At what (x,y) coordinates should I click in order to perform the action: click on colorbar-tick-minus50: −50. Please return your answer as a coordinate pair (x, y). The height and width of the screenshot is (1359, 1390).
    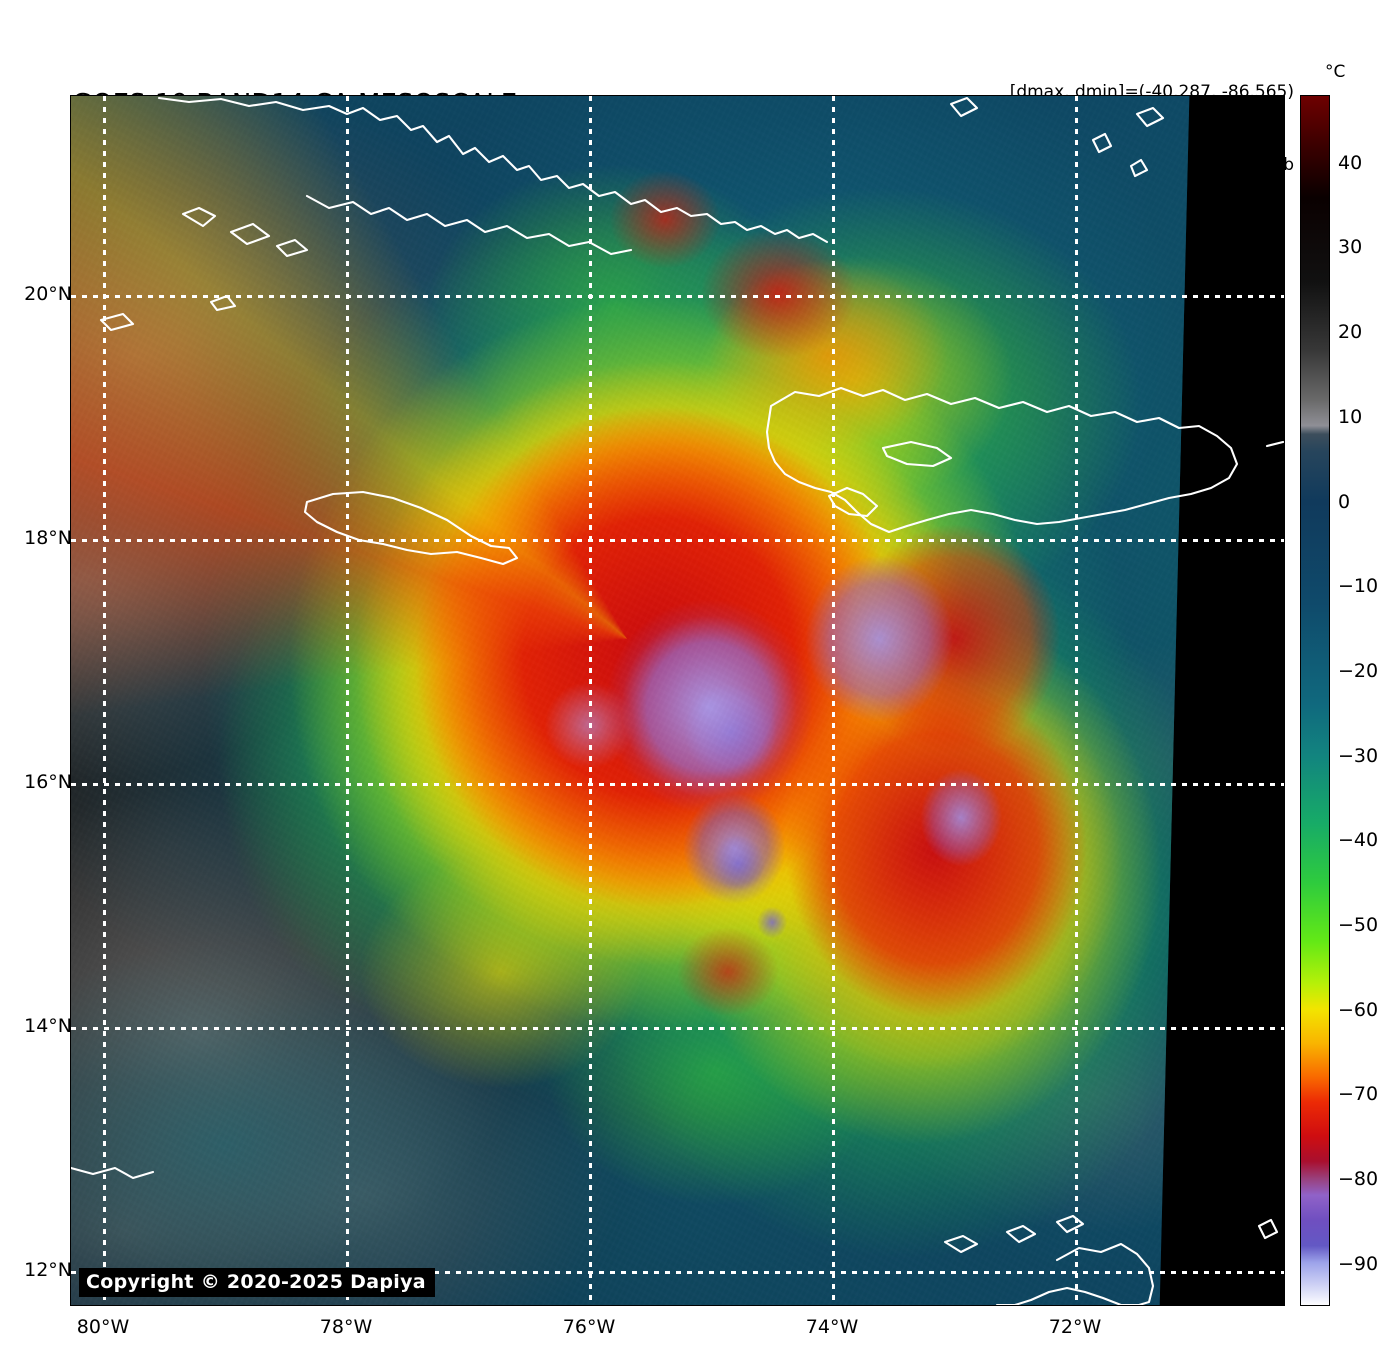
    Looking at the image, I should click on (1358, 924).